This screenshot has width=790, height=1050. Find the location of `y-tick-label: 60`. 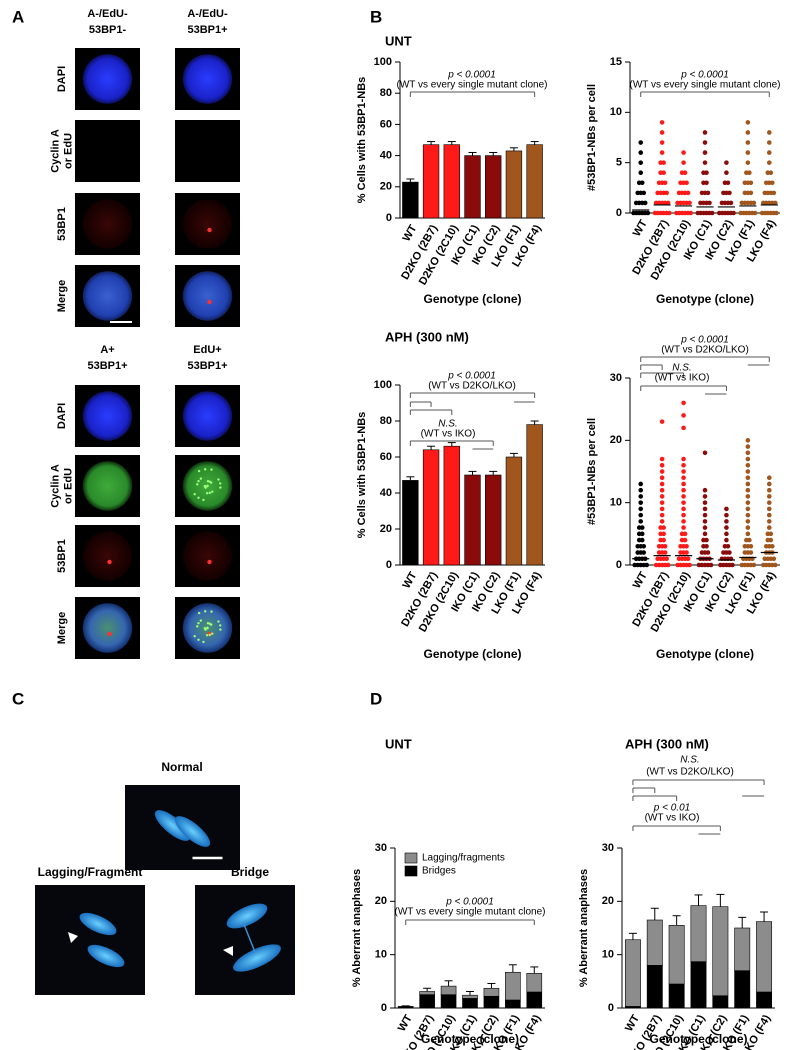

y-tick-label: 60 is located at coordinates (386, 124).